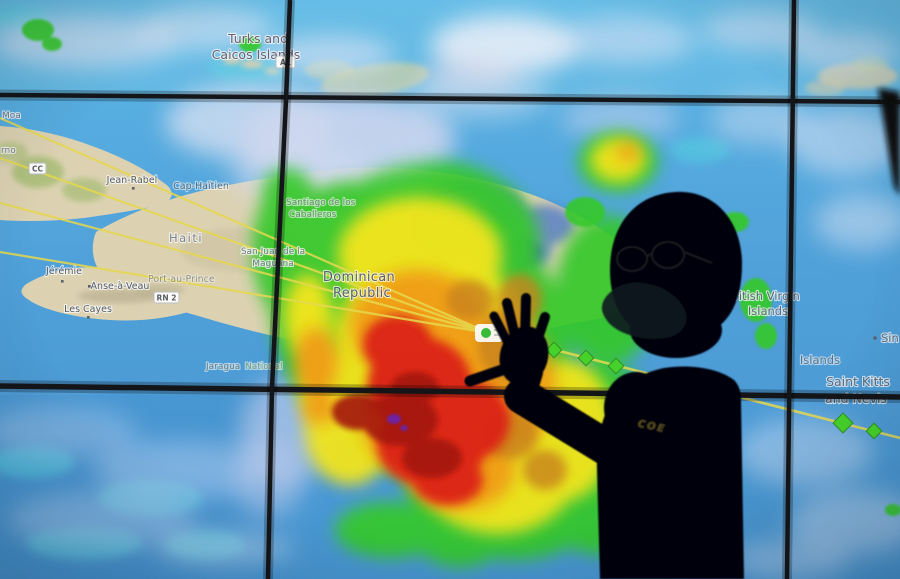  What do you see at coordinates (650, 255) in the screenshot?
I see `glasses-bridge` at bounding box center [650, 255].